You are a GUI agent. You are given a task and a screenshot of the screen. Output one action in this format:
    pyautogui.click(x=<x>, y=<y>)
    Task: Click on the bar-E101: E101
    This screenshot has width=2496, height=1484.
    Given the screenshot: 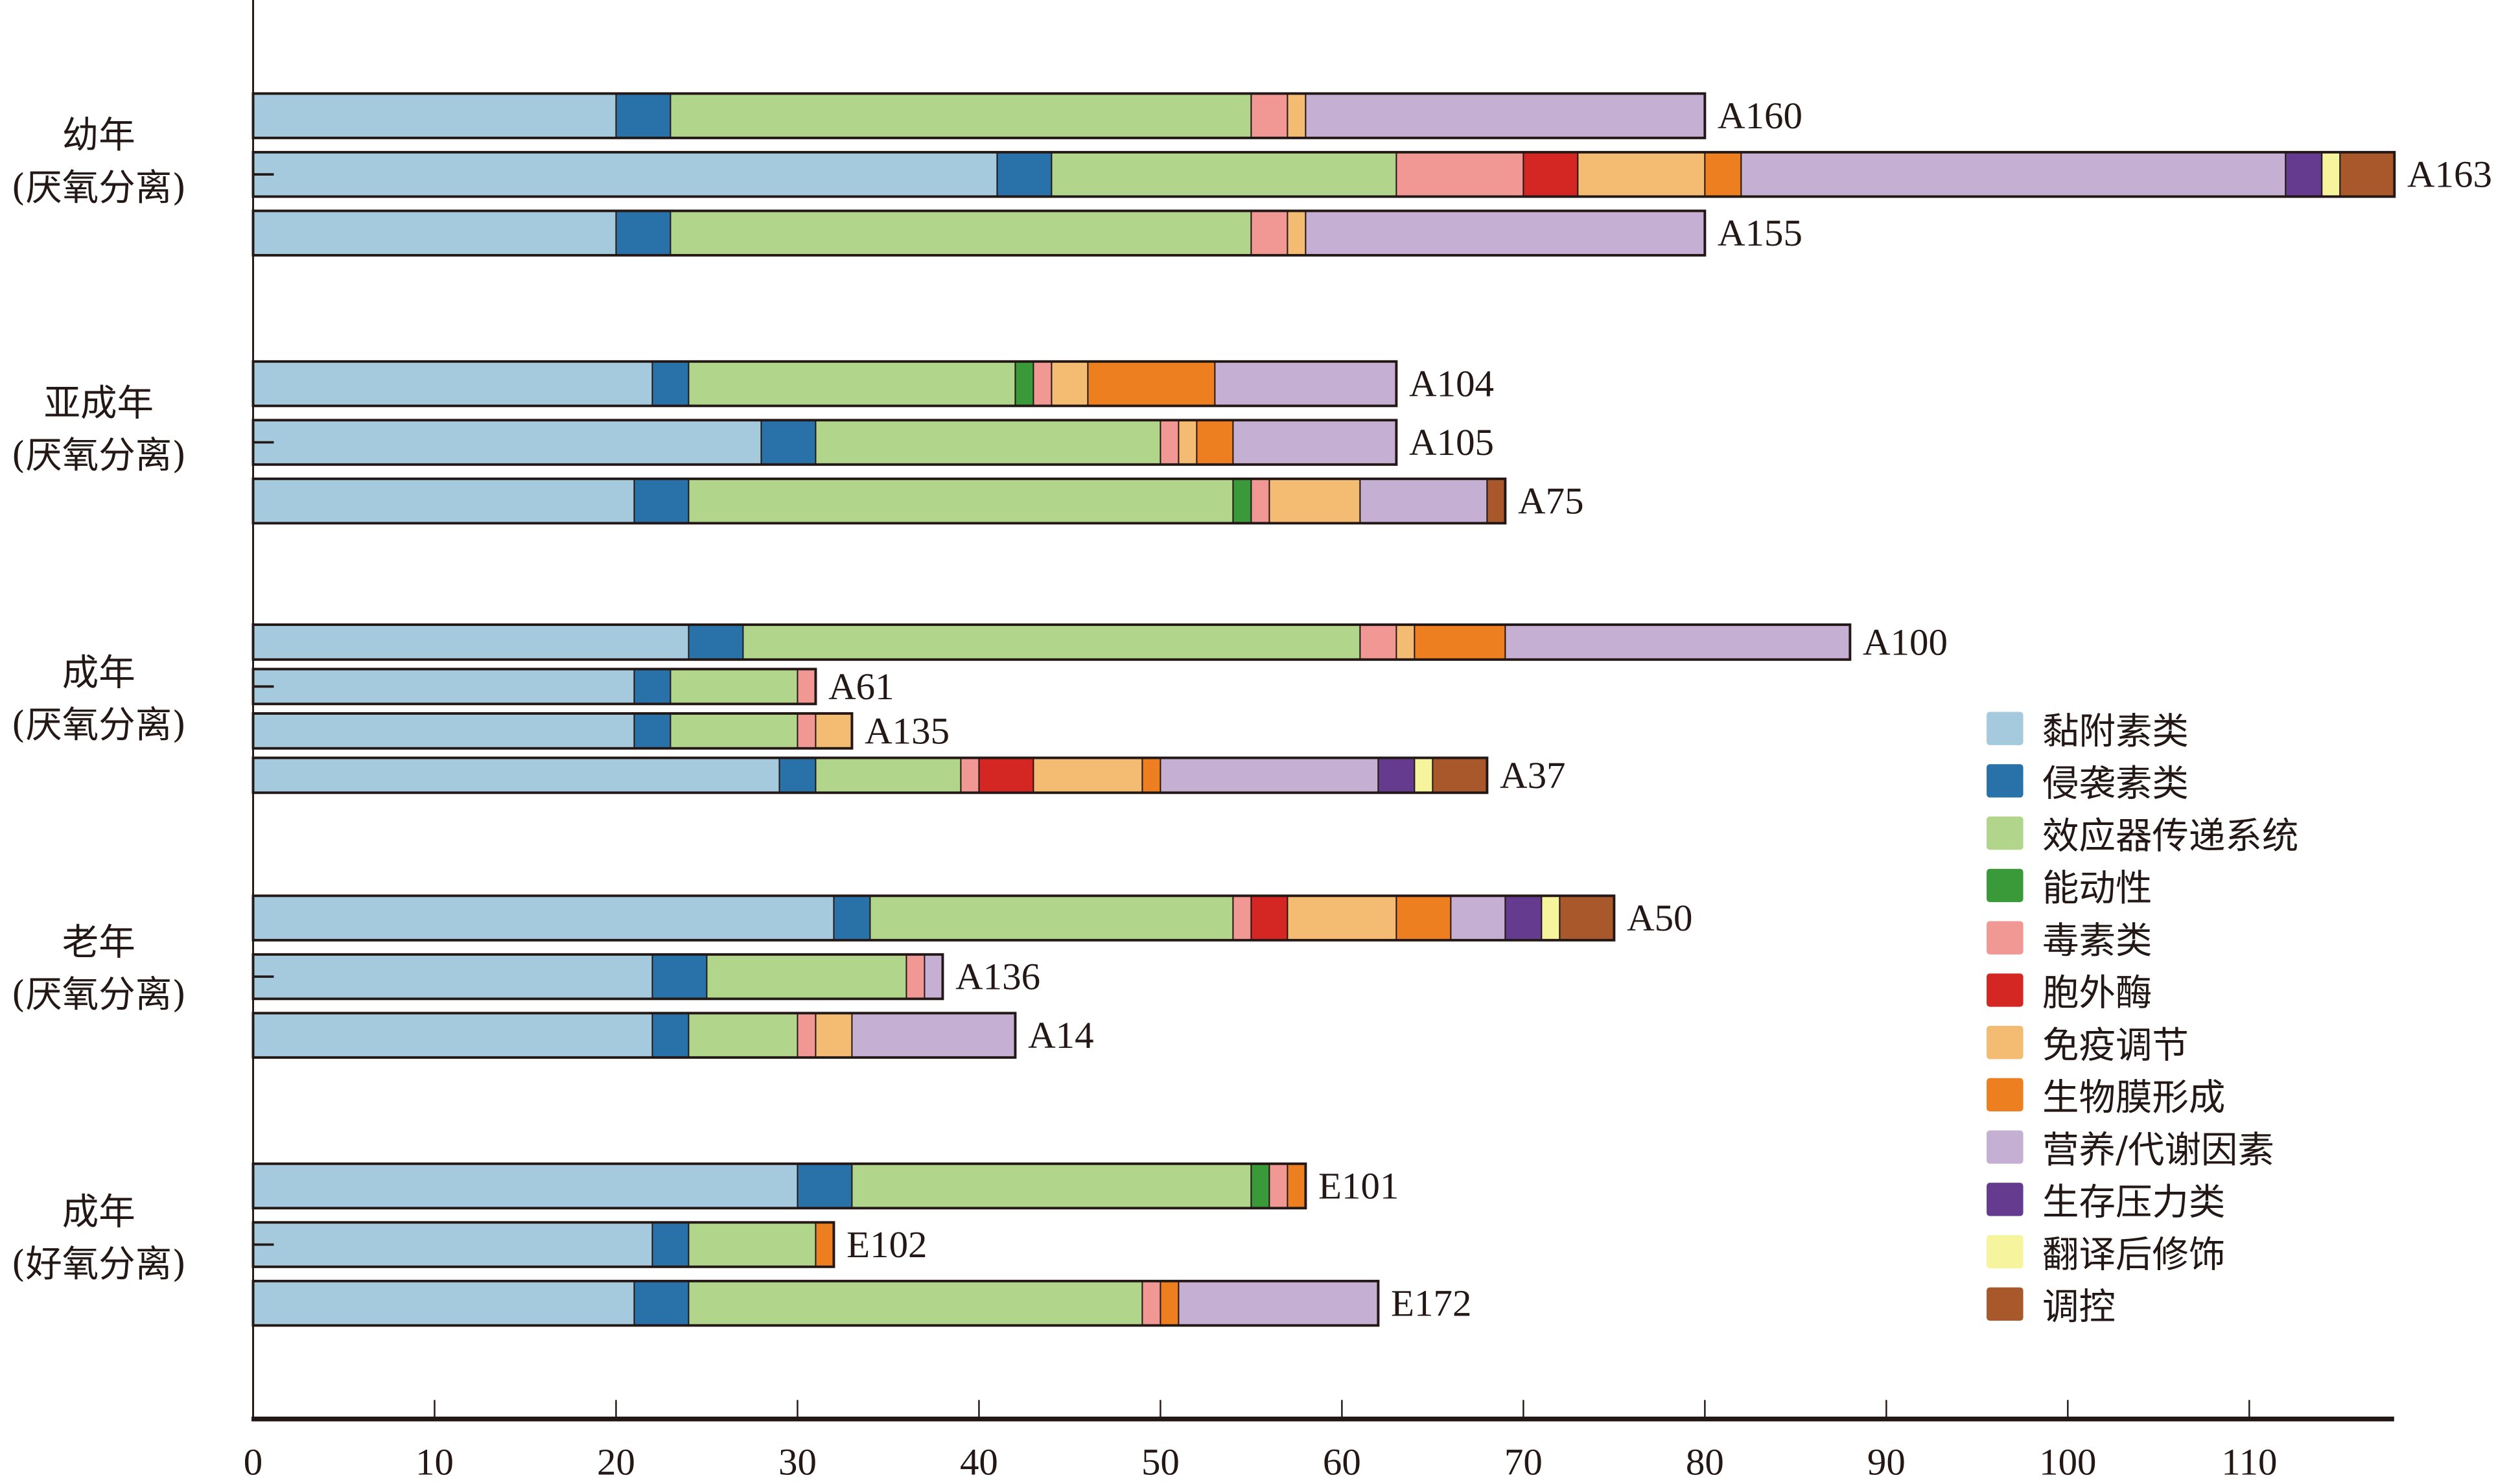 What is the action you would take?
    pyautogui.click(x=825, y=1186)
    